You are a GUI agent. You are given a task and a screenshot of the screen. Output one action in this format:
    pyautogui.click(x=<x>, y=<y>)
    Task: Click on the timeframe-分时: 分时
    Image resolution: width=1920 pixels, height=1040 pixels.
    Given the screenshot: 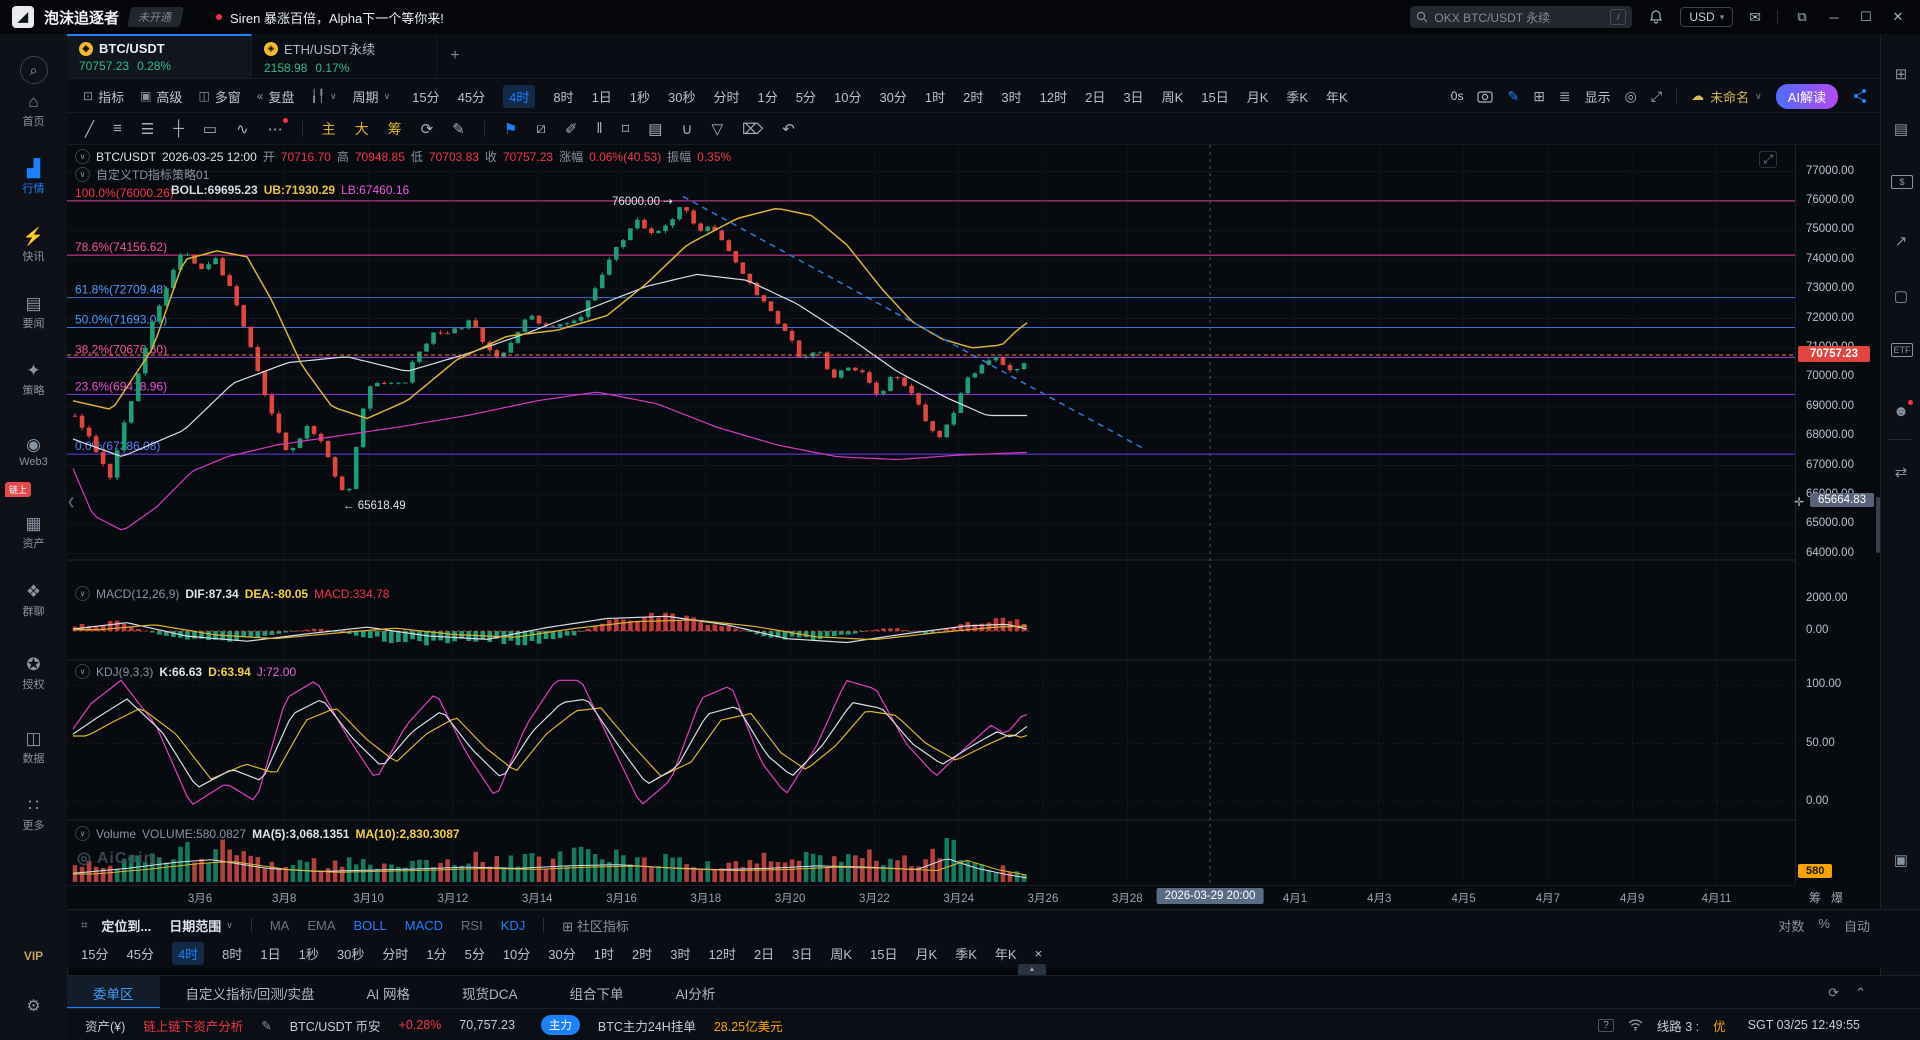 What is the action you would take?
    pyautogui.click(x=395, y=954)
    